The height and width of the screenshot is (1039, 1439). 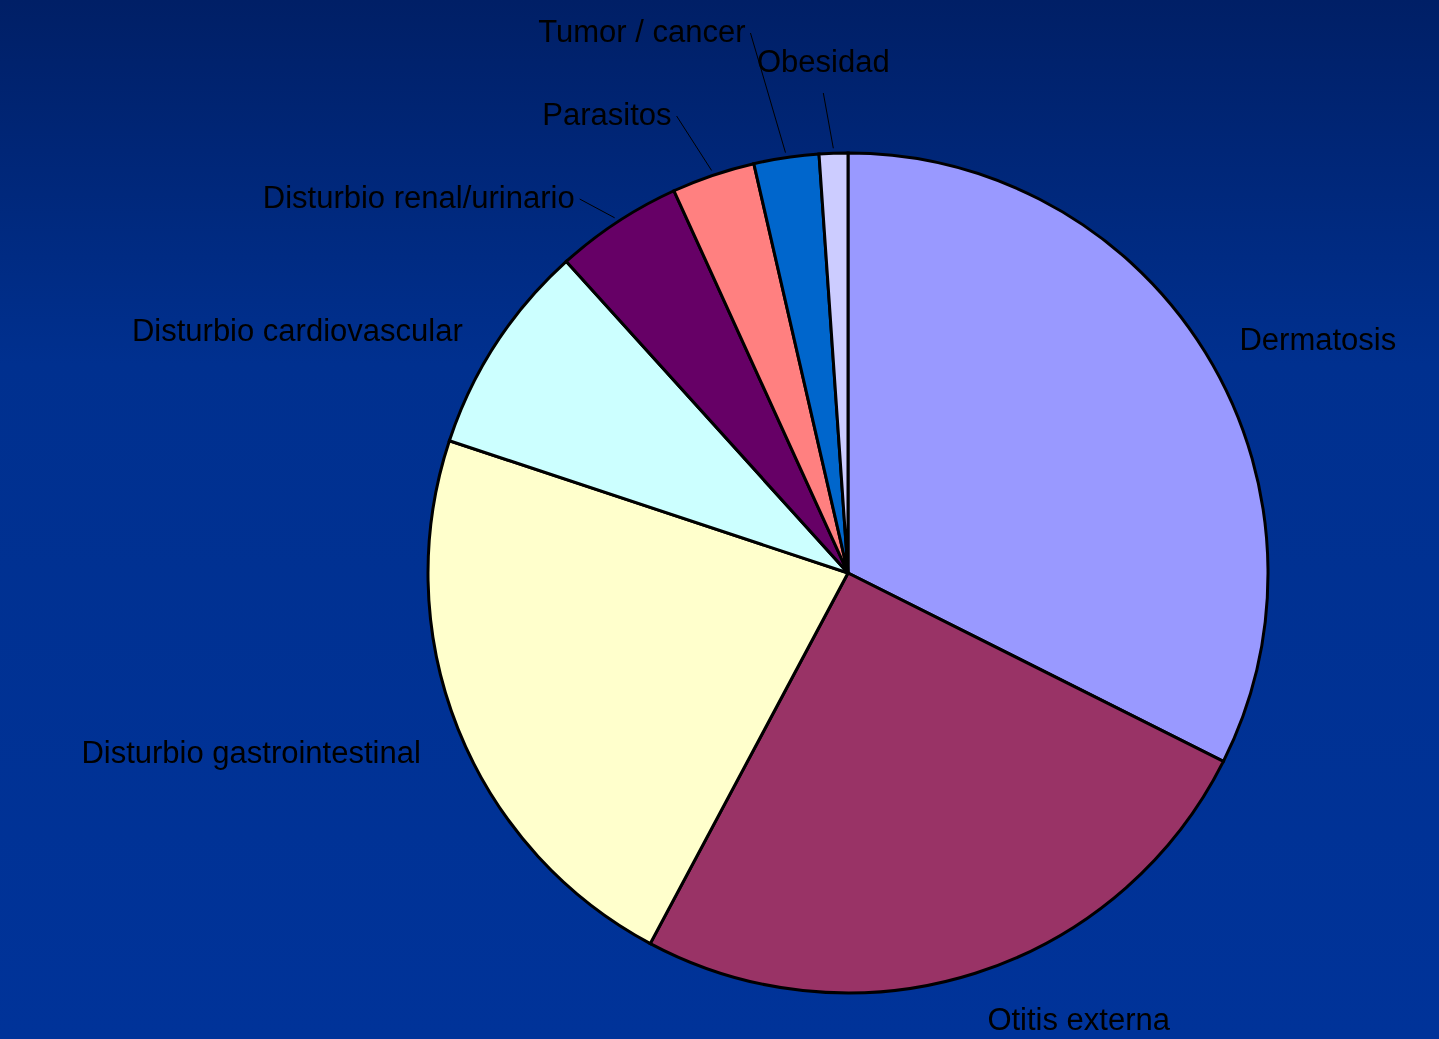 What do you see at coordinates (823, 61) in the screenshot?
I see `slice-label: Obesidad` at bounding box center [823, 61].